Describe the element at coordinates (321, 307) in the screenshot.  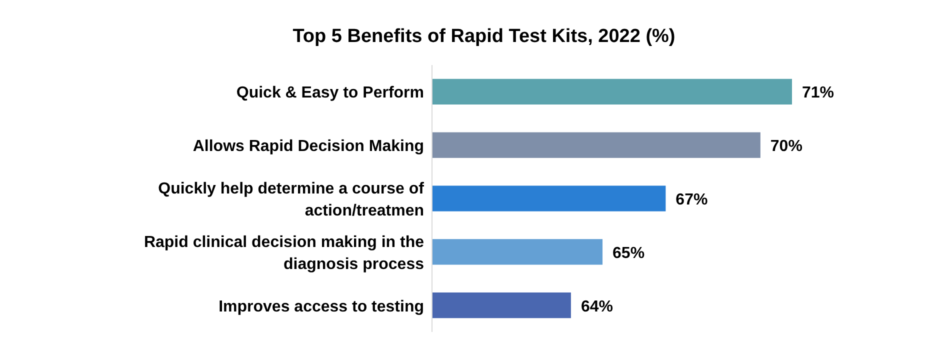
I see `y-tick-label: Improves access to testing` at that location.